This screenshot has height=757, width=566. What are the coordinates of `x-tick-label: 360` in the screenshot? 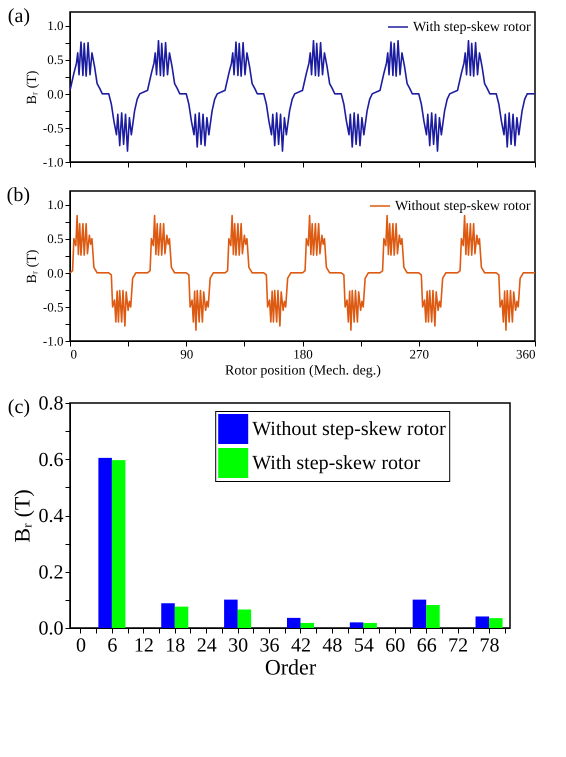 It's located at (526, 354).